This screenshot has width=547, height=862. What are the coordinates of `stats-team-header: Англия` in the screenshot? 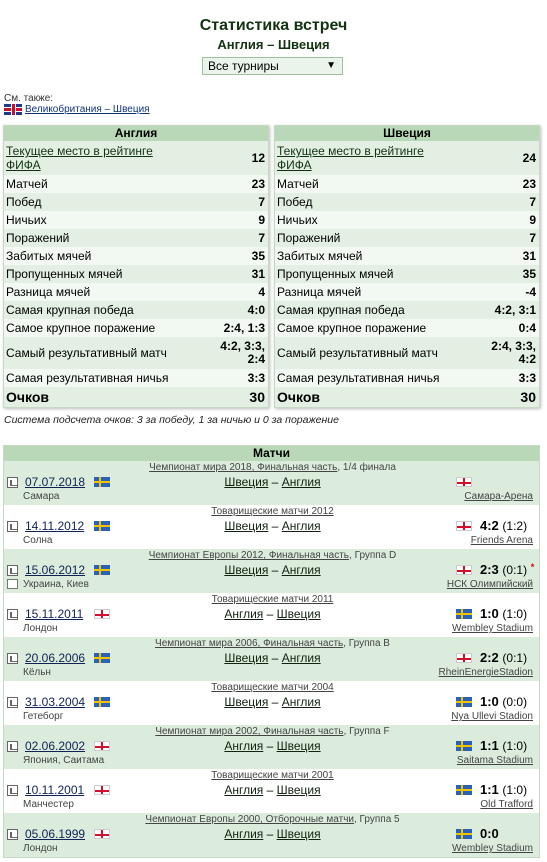 It's located at (136, 133).